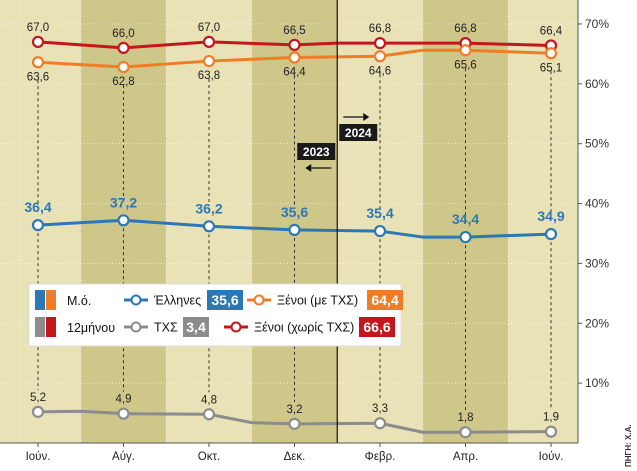  What do you see at coordinates (551, 418) in the screenshot?
I see `data-label-txs: 1,9` at bounding box center [551, 418].